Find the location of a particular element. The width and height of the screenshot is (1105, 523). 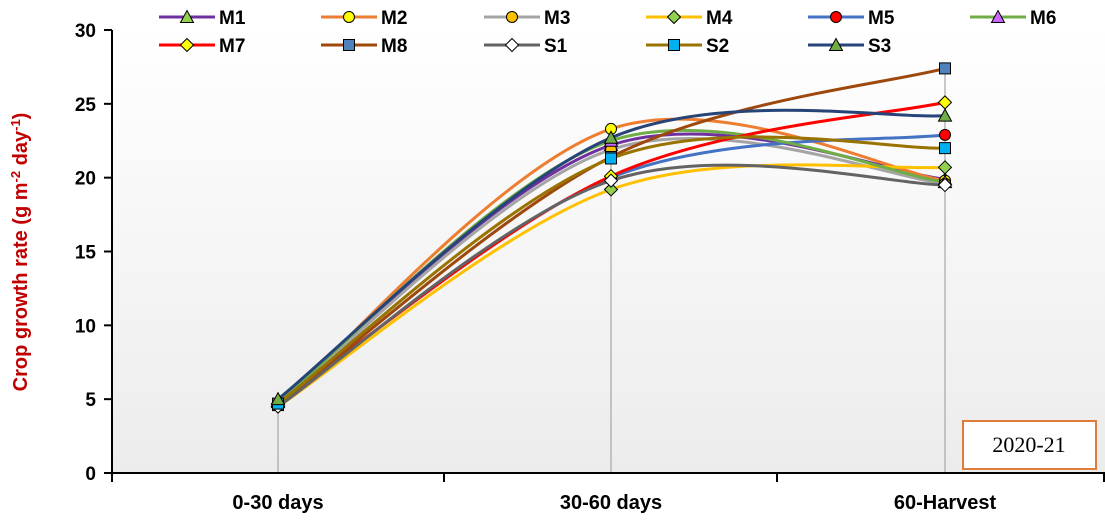

legend-label: S3 is located at coordinates (879, 46).